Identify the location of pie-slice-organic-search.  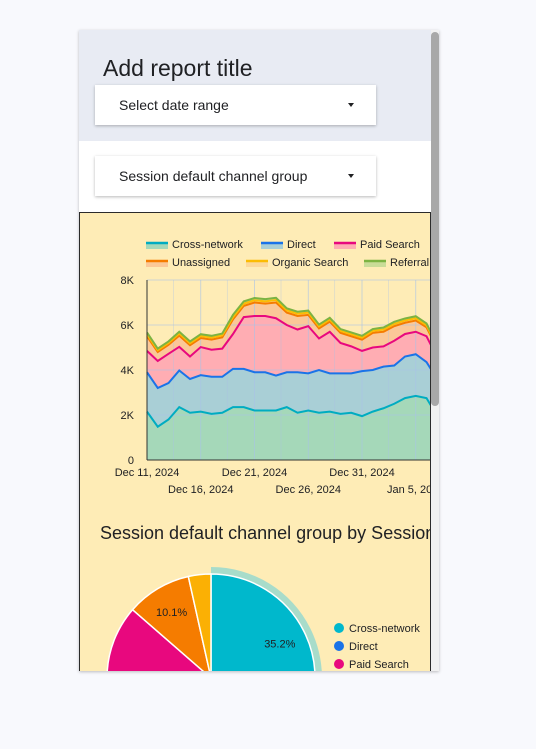
(199, 622).